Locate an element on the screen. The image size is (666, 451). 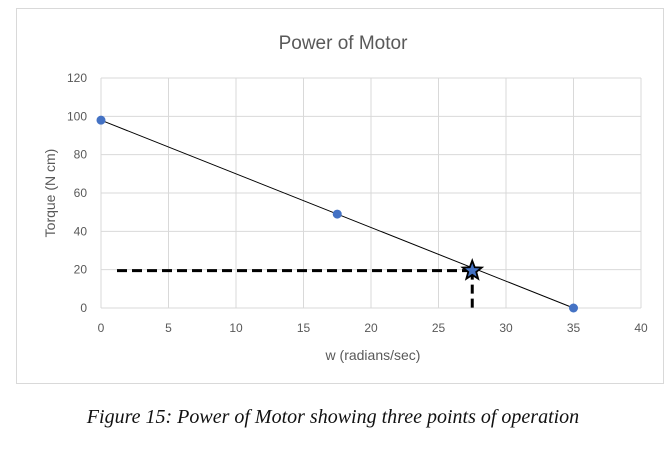
x-tick-label: 40 is located at coordinates (641, 328).